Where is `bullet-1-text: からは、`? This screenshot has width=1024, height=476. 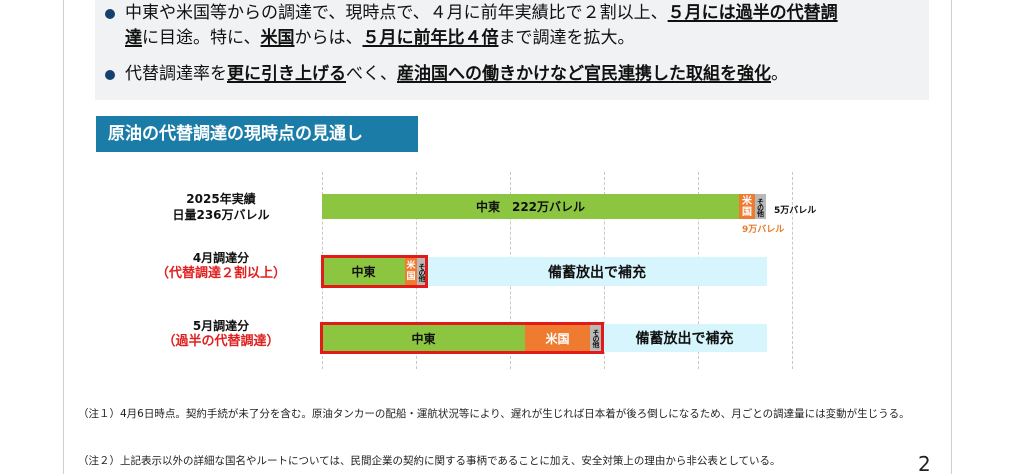 bullet-1-text: からは、 is located at coordinates (328, 38).